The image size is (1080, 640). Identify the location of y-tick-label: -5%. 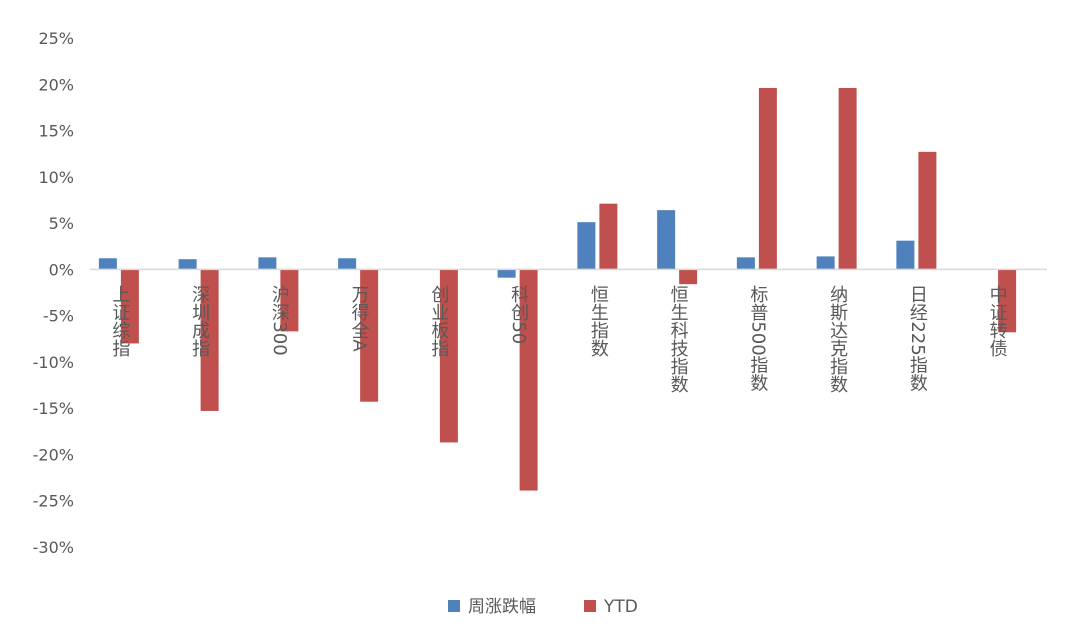
(58, 316).